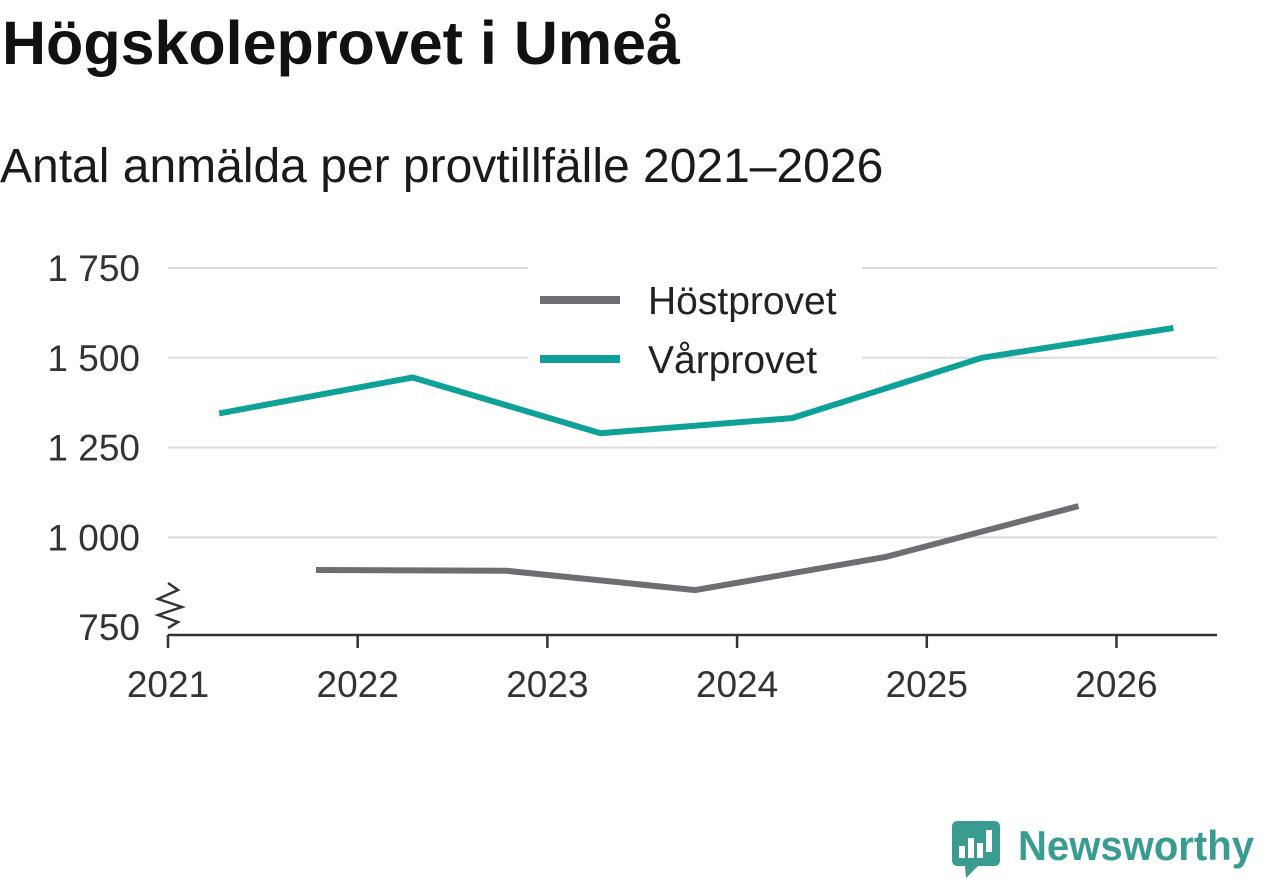  Describe the element at coordinates (737, 684) in the screenshot. I see `x-tick-label: 2024` at that location.